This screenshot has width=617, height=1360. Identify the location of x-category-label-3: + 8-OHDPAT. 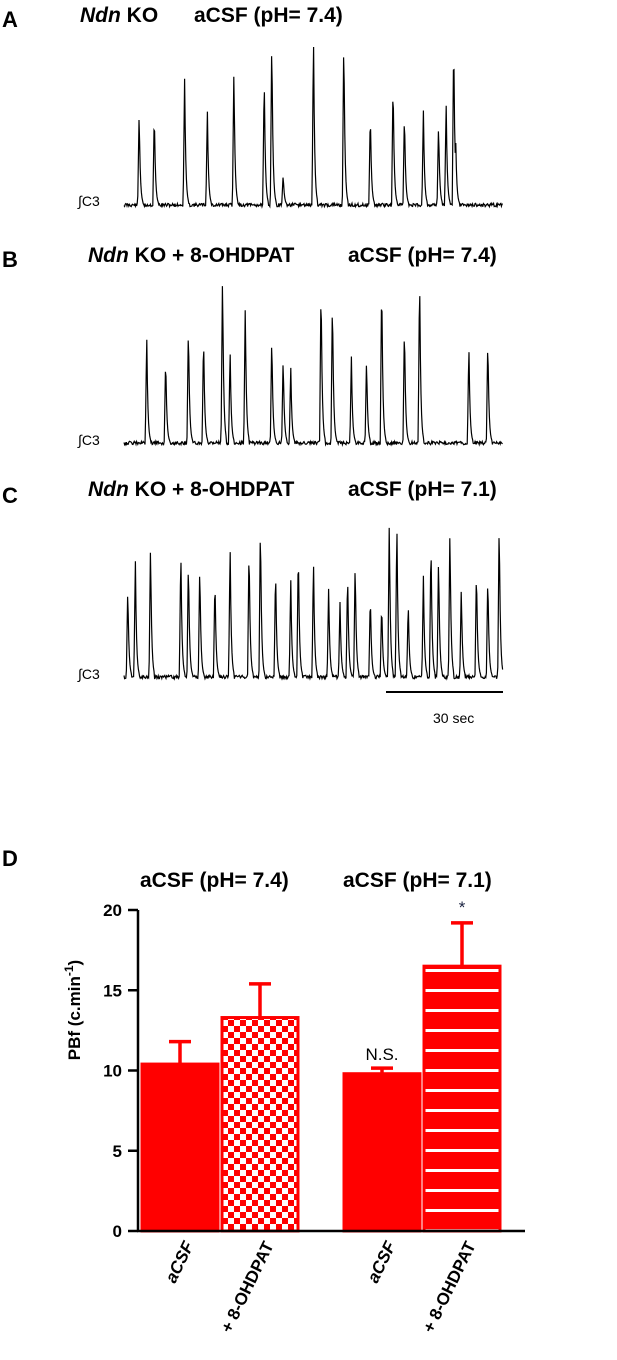
(449, 1287).